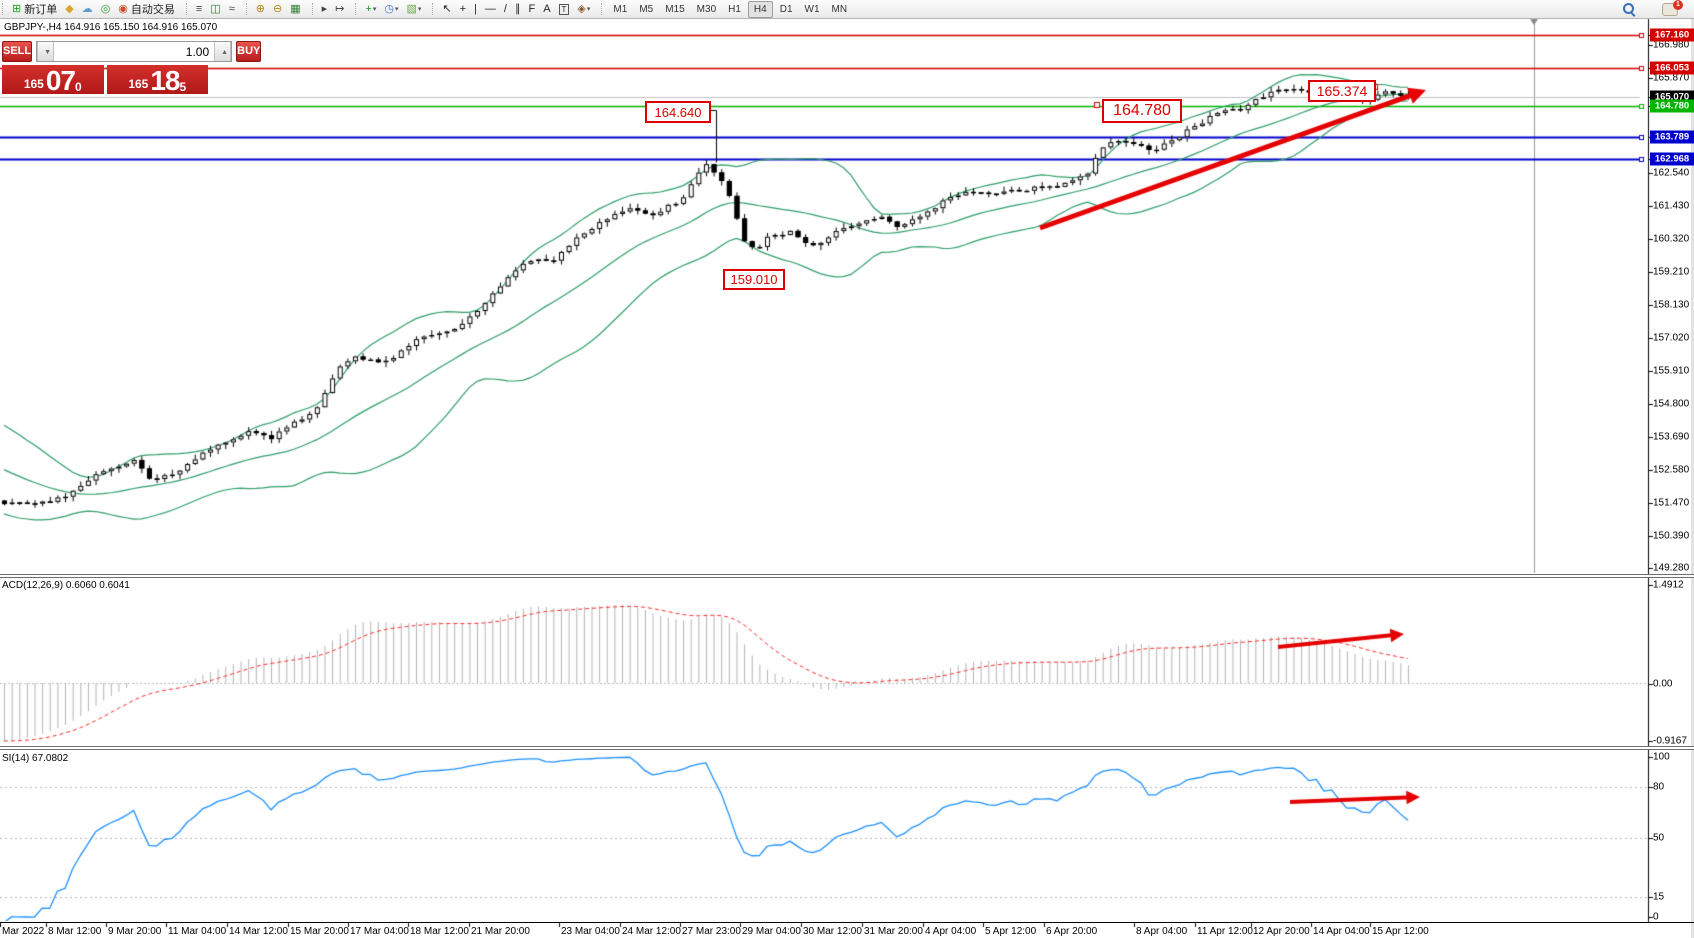 The width and height of the screenshot is (1694, 938). What do you see at coordinates (258, 931) in the screenshot?
I see `time-axis-label: 14 Mar 12:00` at bounding box center [258, 931].